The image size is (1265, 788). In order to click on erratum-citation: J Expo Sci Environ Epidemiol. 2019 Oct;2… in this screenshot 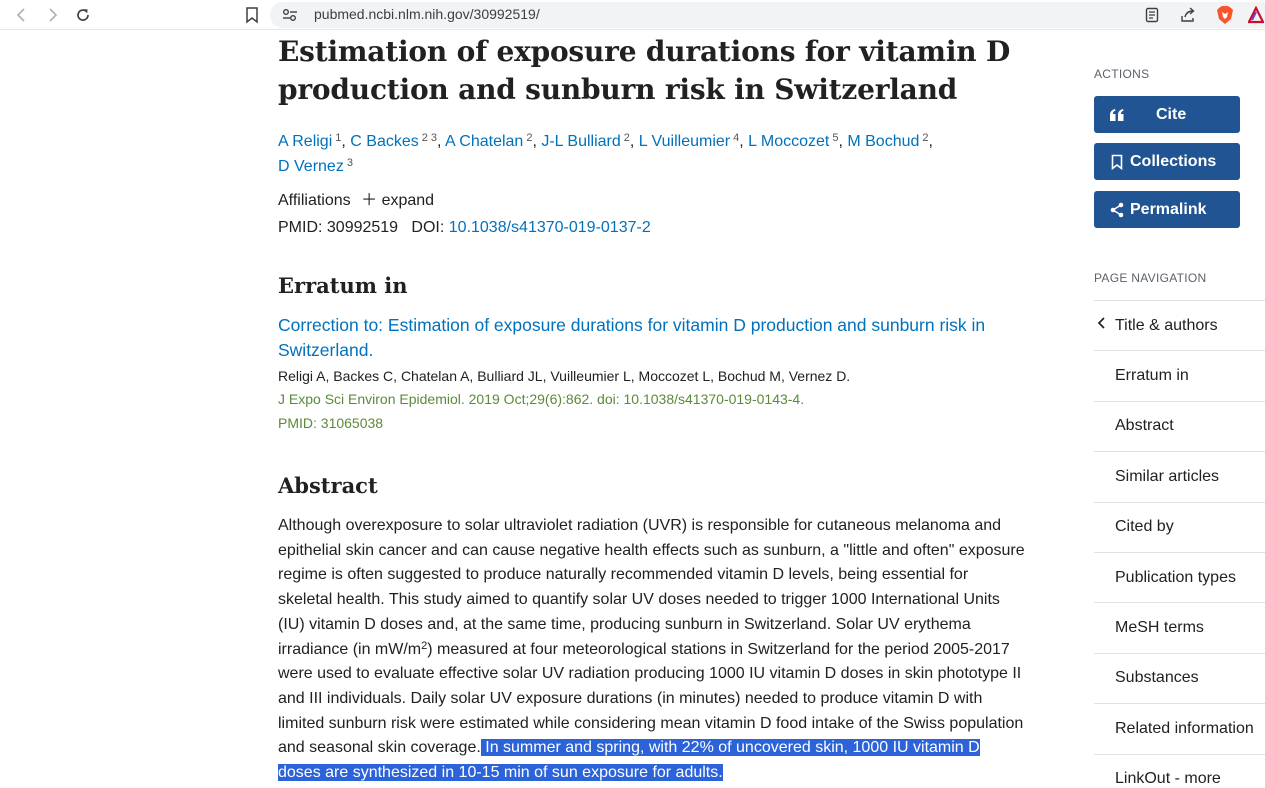, I will do `click(541, 399)`.